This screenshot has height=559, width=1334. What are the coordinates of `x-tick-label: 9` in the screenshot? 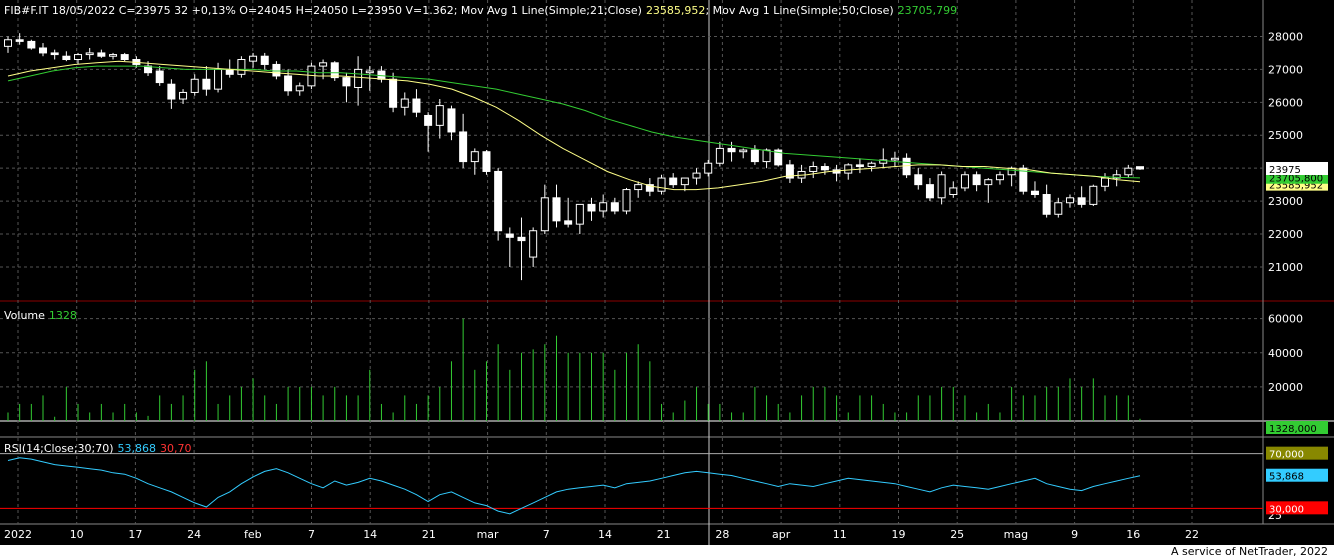 It's located at (1074, 534).